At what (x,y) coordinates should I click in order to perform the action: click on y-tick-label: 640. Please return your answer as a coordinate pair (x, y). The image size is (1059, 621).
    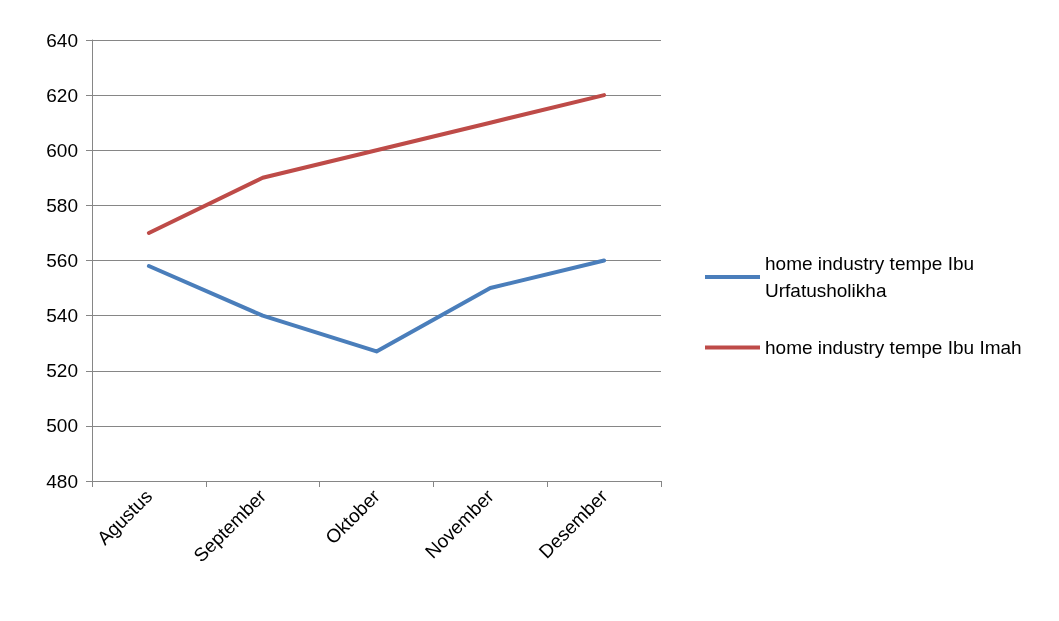
    Looking at the image, I should click on (62, 40).